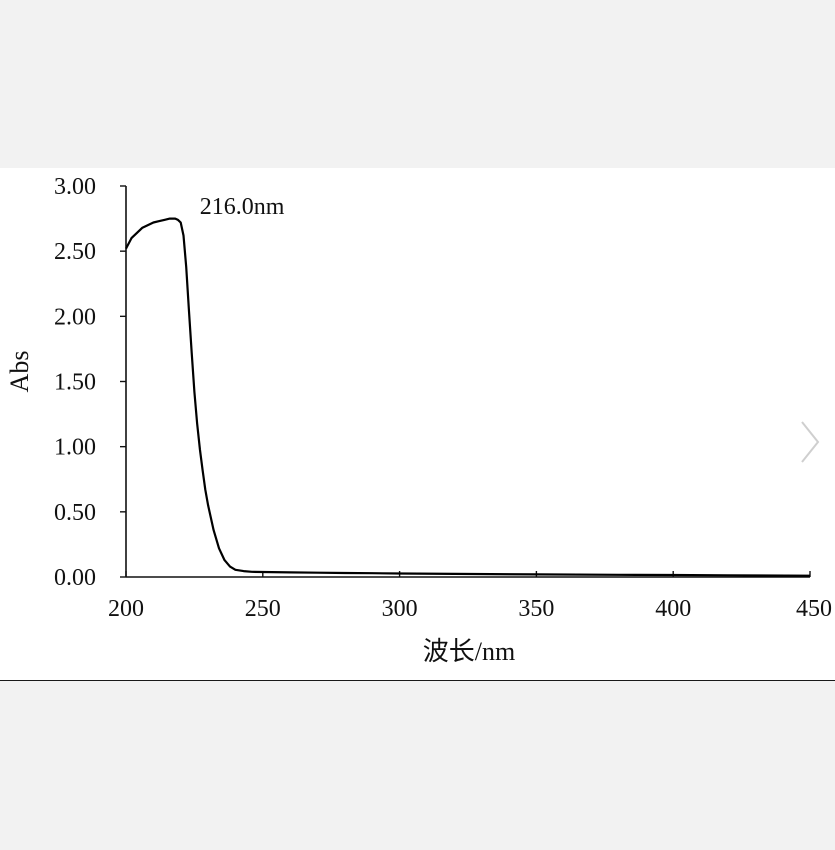 This screenshot has width=835, height=850. What do you see at coordinates (814, 609) in the screenshot?
I see `x-tick-label: 450` at bounding box center [814, 609].